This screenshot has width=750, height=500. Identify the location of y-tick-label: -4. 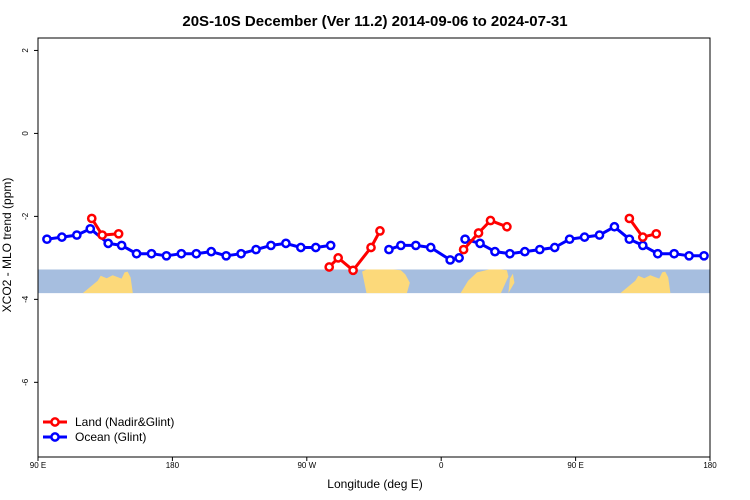
(25, 299).